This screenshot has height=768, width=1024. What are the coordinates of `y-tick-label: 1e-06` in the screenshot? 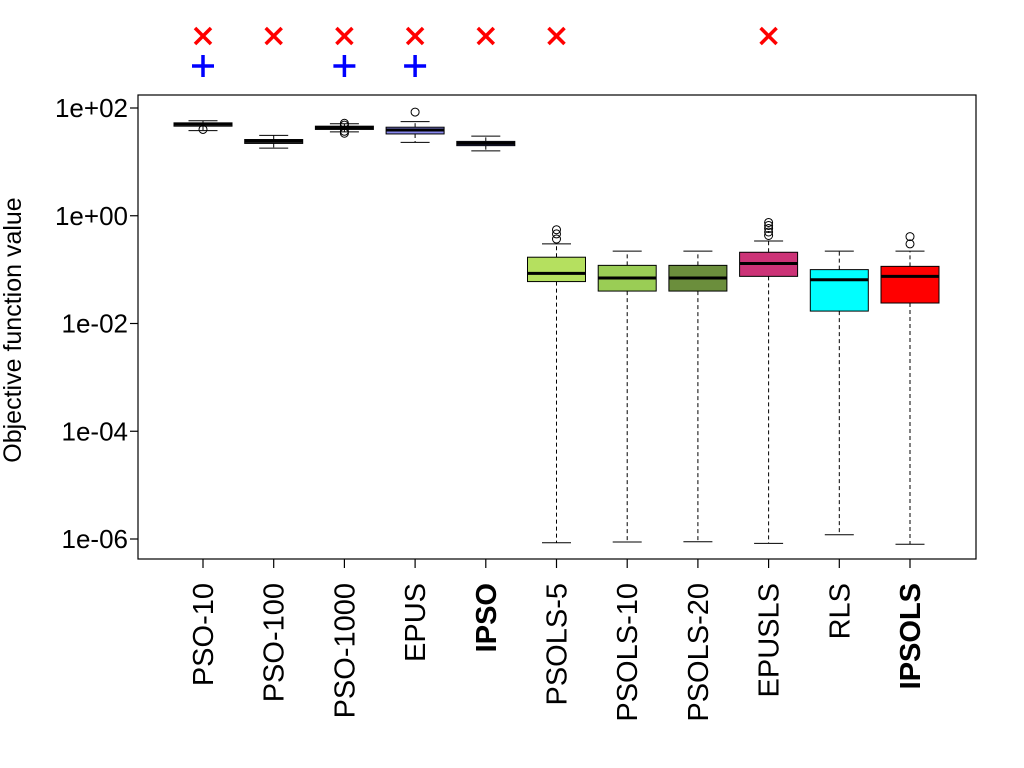 It's located at (95, 539).